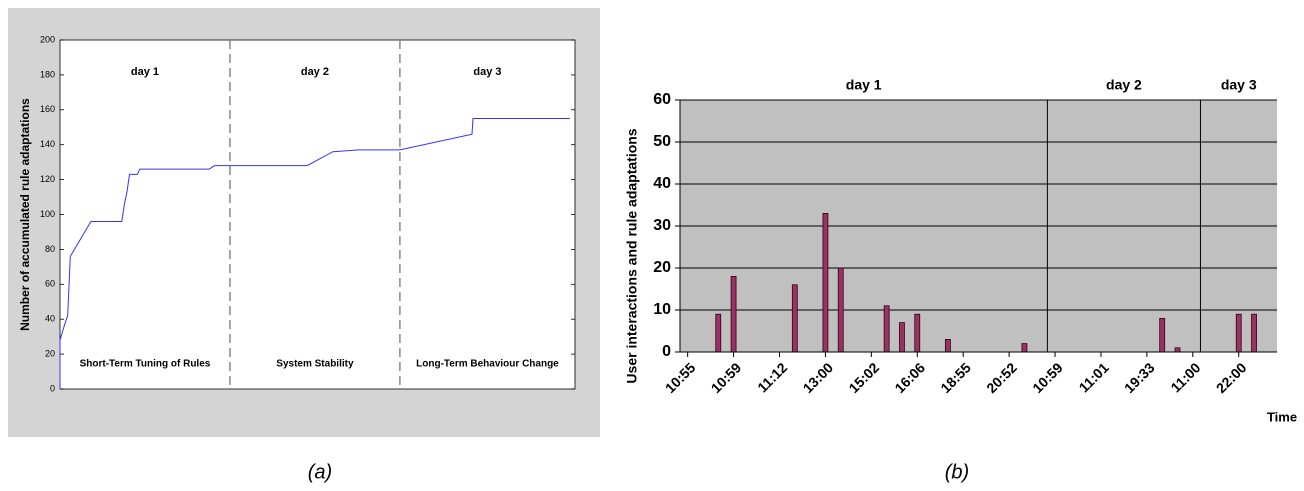  I want to click on x-tick-label: 10:55, so click(680, 377).